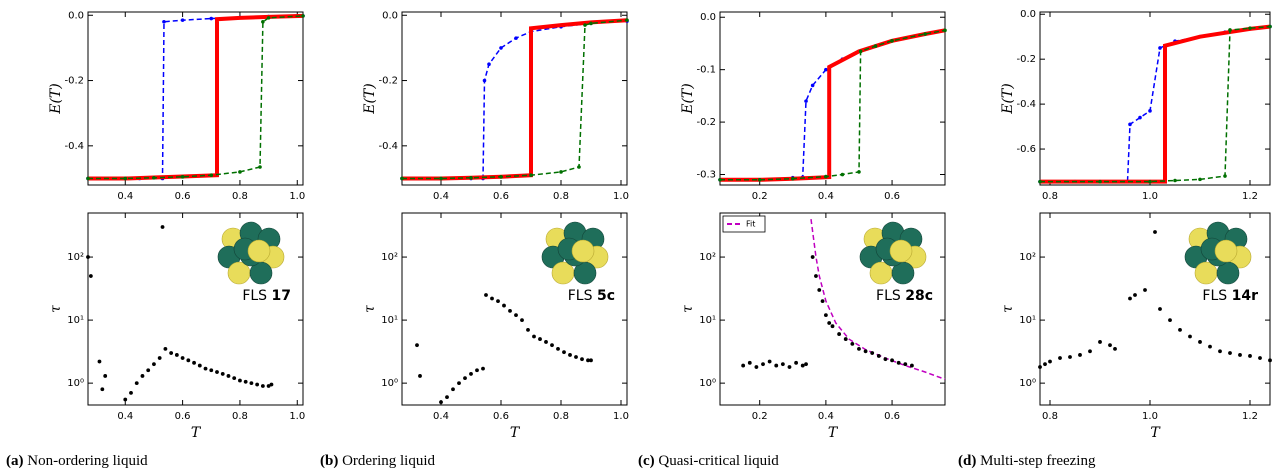  I want to click on y-tick-label: -0.4, so click(74, 146).